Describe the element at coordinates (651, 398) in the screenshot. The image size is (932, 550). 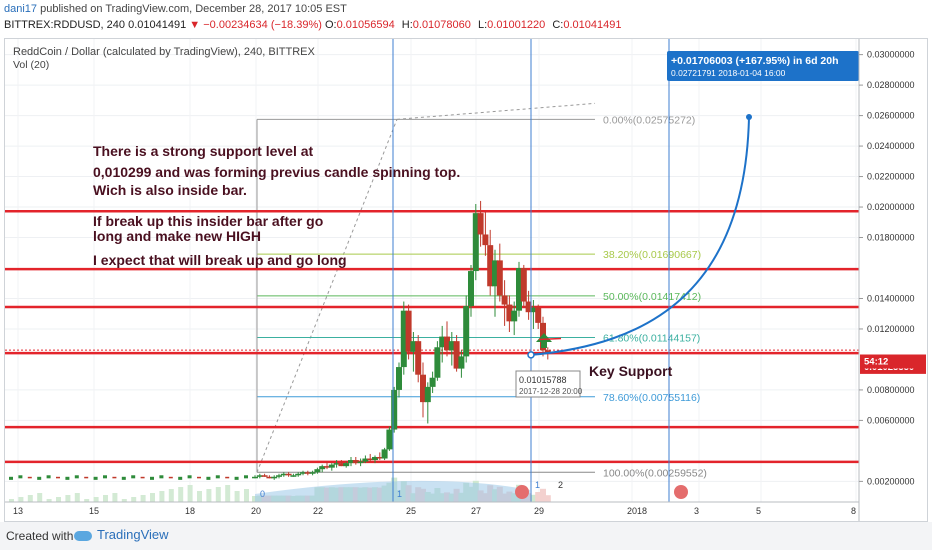
I see `fib-level-label: 78.60%(0.00755116)` at that location.